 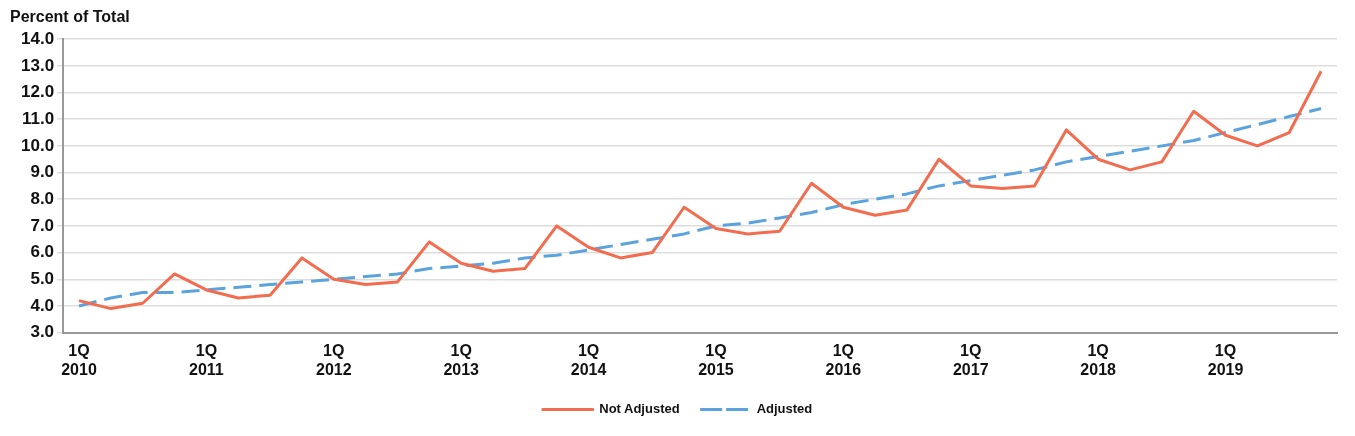 What do you see at coordinates (42, 252) in the screenshot?
I see `y-tick-label: 6.0` at bounding box center [42, 252].